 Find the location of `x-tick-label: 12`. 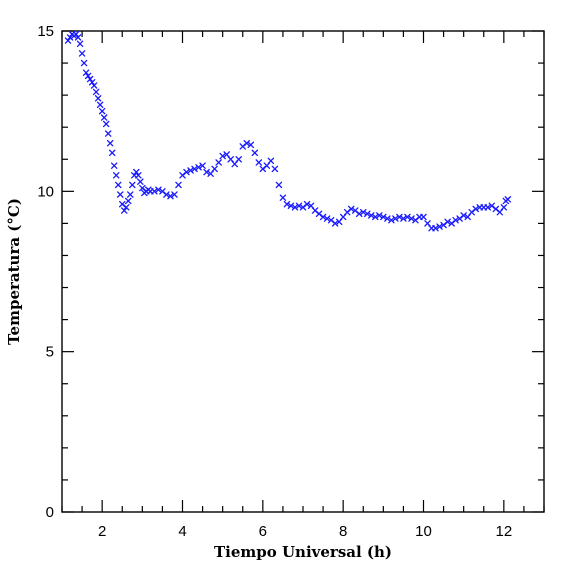

x-tick-label: 12 is located at coordinates (503, 531).